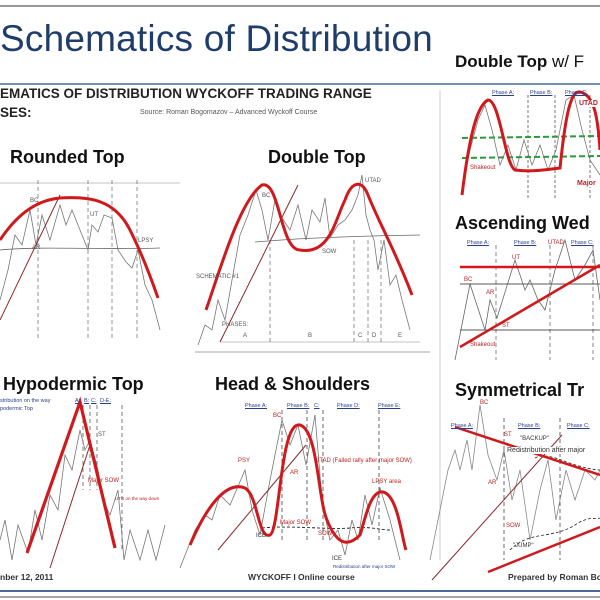 The width and height of the screenshot is (600, 600). I want to click on chart-label: LPSY, so click(146, 241).